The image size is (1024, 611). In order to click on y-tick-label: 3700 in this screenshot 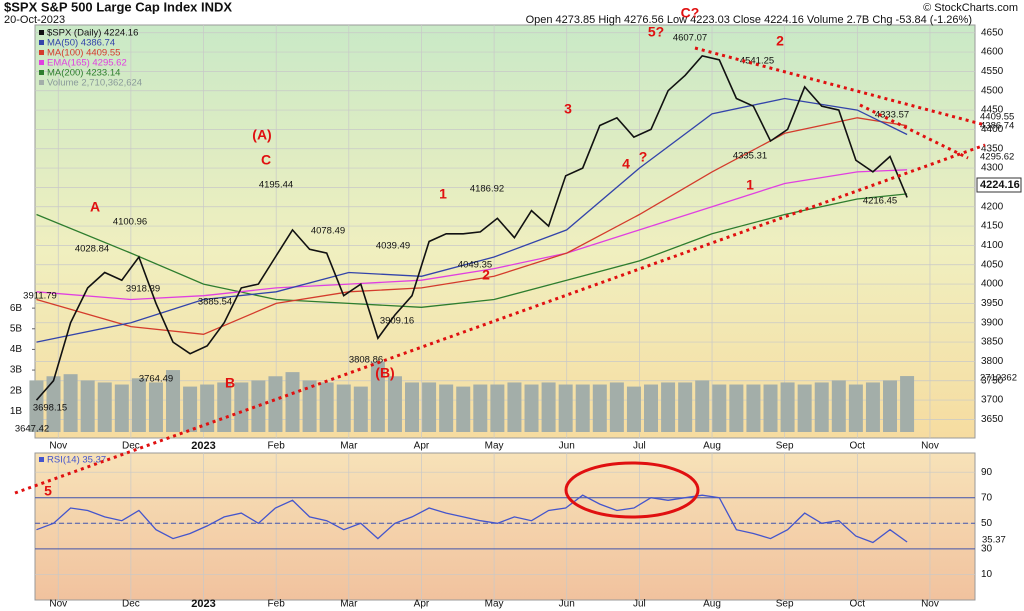, I will do `click(992, 400)`.